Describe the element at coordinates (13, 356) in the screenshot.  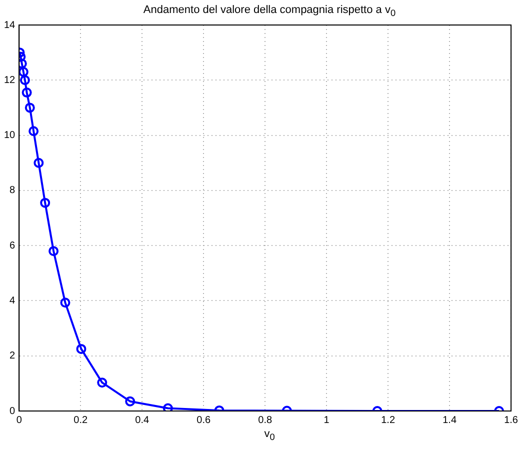
I see `y-tick-label: 2` at that location.